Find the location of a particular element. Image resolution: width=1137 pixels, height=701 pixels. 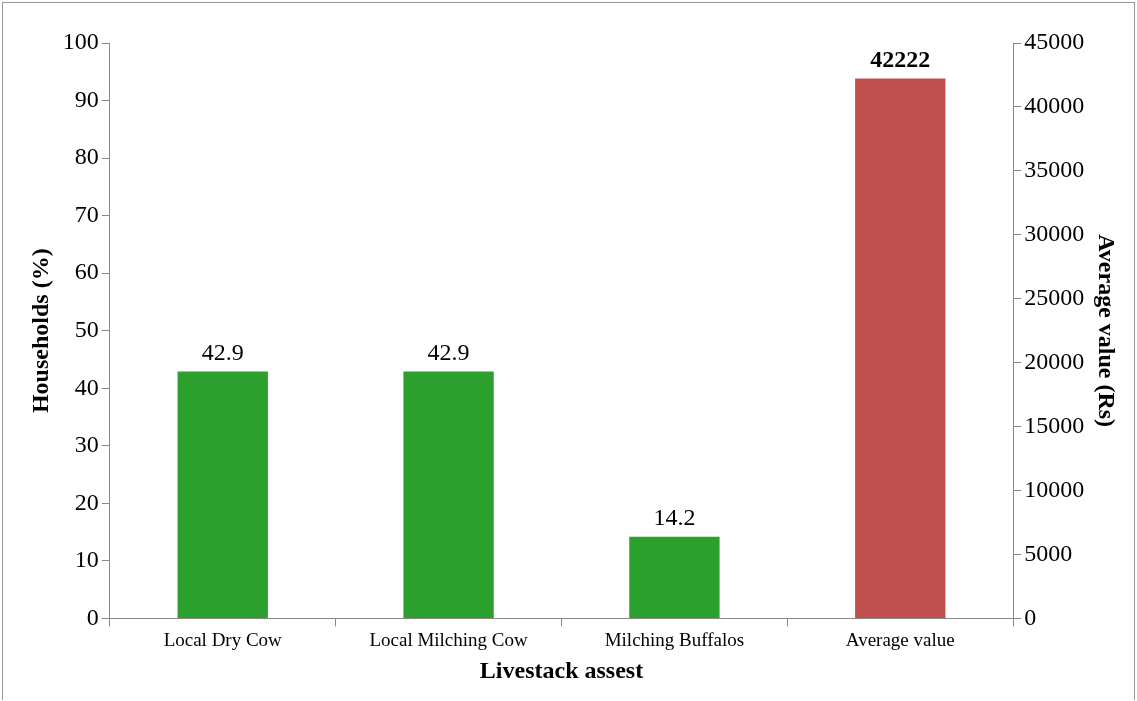

x-tick-label: Milching Buffalos is located at coordinates (674, 639).